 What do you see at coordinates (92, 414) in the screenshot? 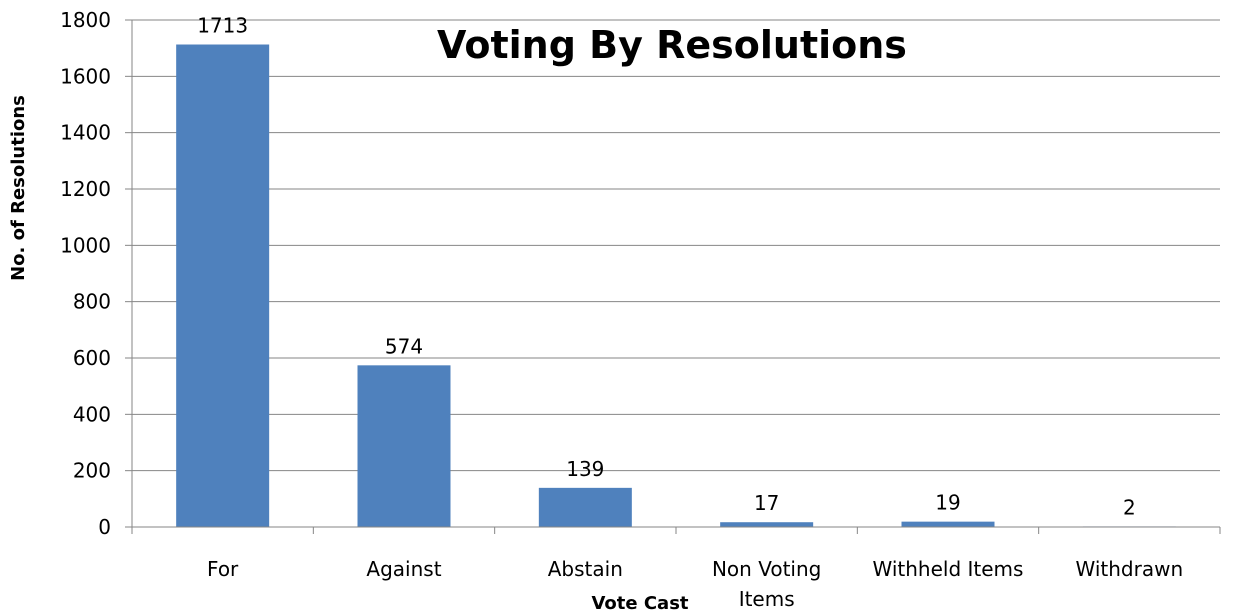
I see `y-tick-label: 400` at bounding box center [92, 414].